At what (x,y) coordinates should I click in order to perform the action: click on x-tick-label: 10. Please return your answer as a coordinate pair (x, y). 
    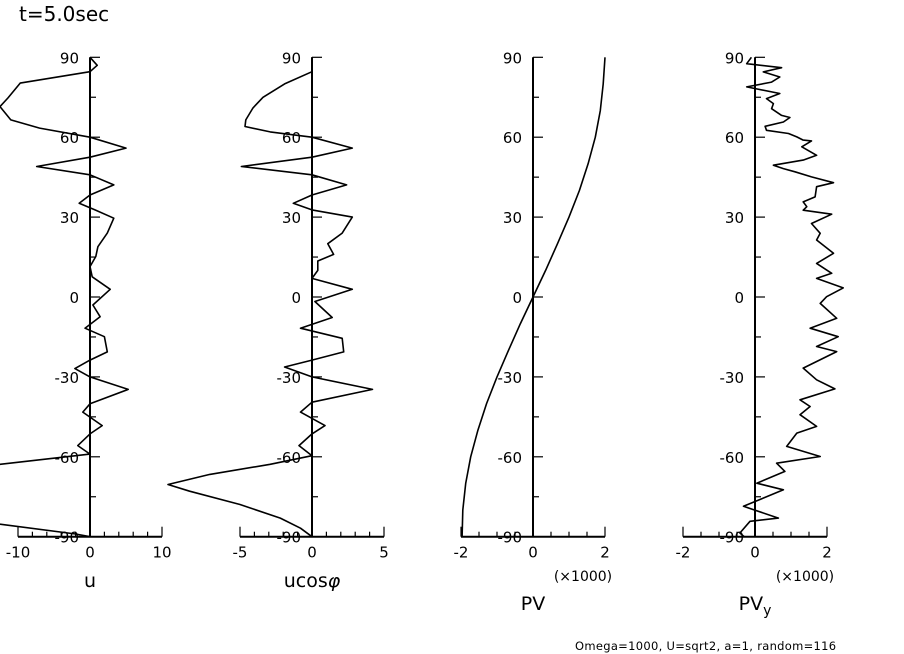
    Looking at the image, I should click on (161, 553).